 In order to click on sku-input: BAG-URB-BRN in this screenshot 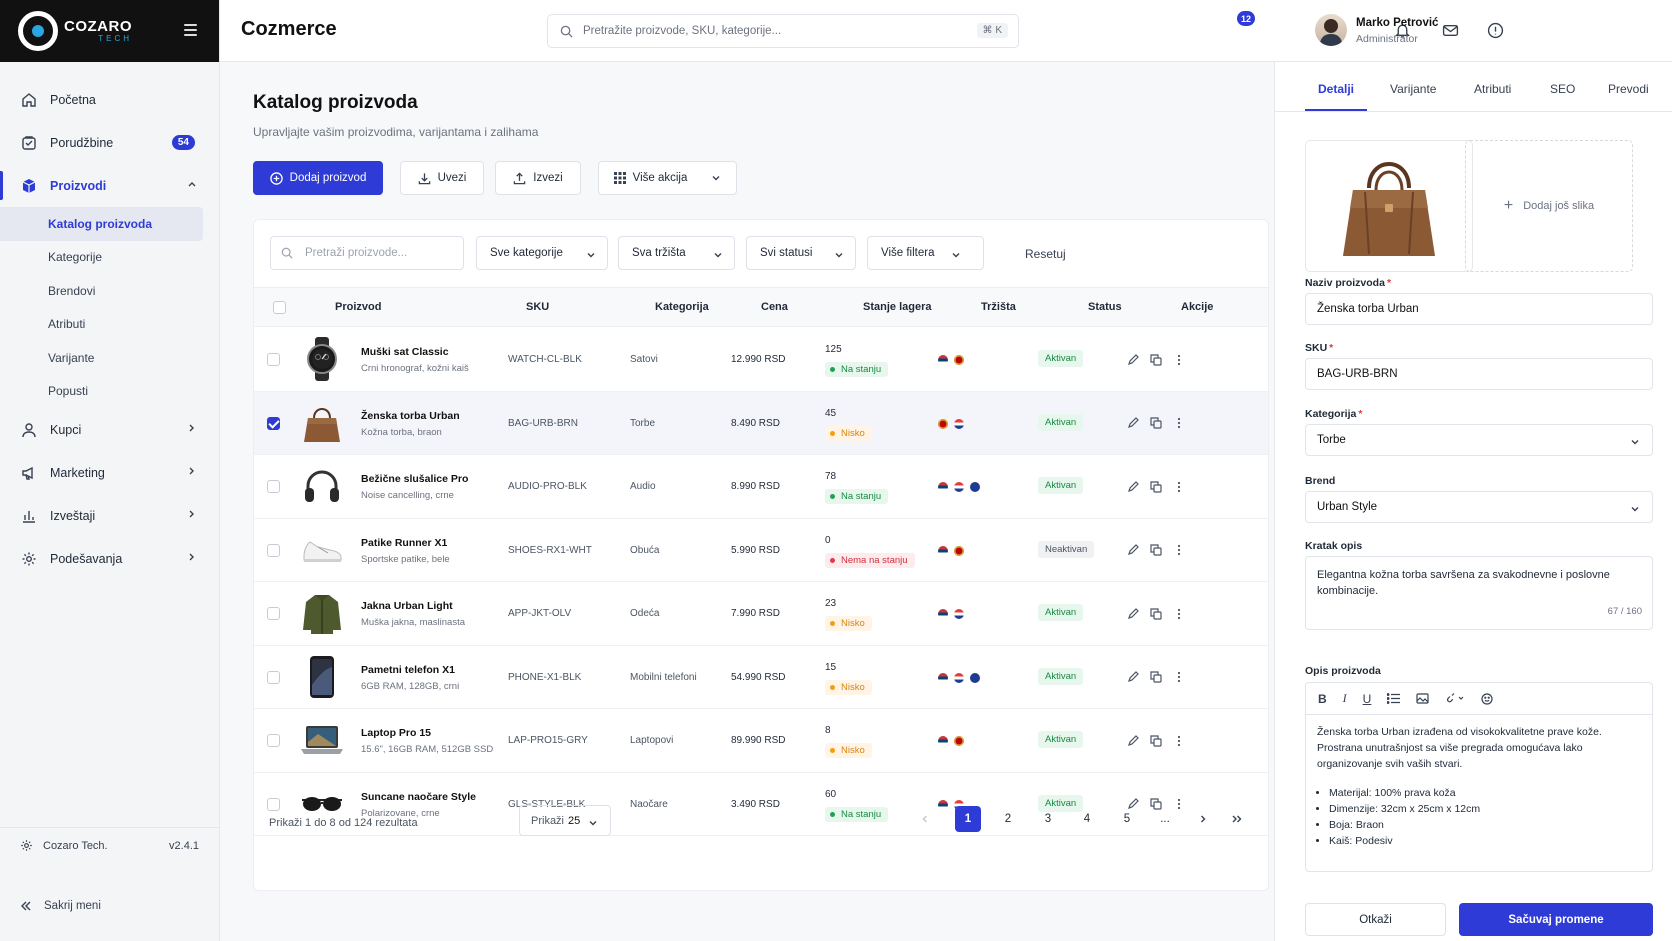, I will do `click(1479, 374)`.